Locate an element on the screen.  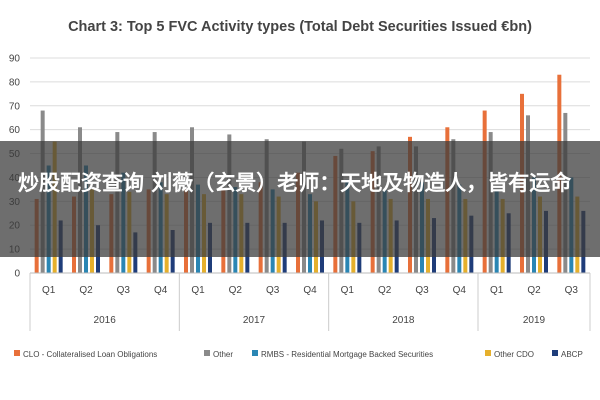
x-group-label: 2018 is located at coordinates (403, 320).